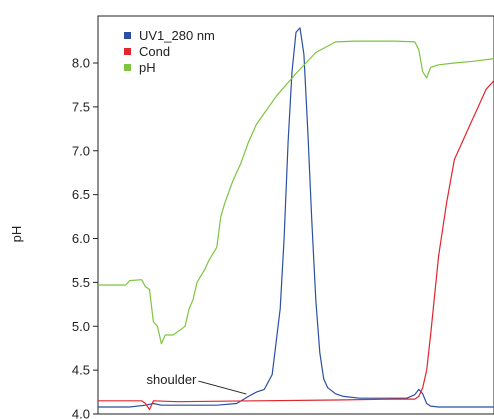 The image size is (494, 419). What do you see at coordinates (81, 194) in the screenshot?
I see `y-tick-label: 6.5` at bounding box center [81, 194].